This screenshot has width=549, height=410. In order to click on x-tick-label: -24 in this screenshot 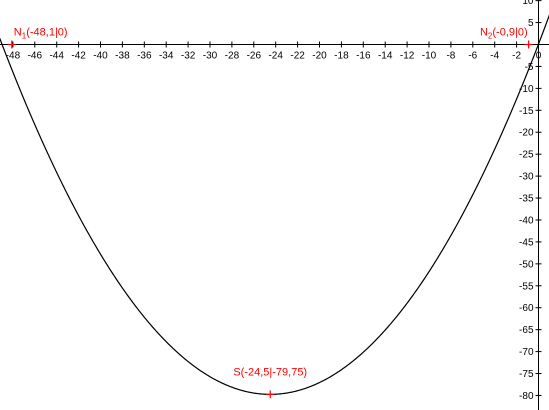, I will do `click(275, 56)`.